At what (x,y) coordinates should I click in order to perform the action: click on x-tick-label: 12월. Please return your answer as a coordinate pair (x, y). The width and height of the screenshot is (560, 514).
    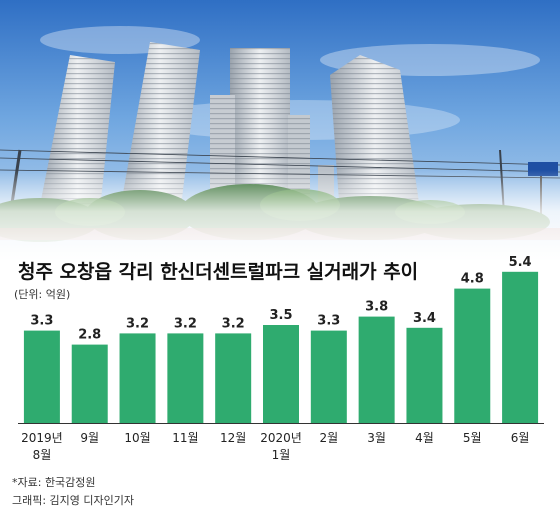
    Looking at the image, I should click on (233, 438).